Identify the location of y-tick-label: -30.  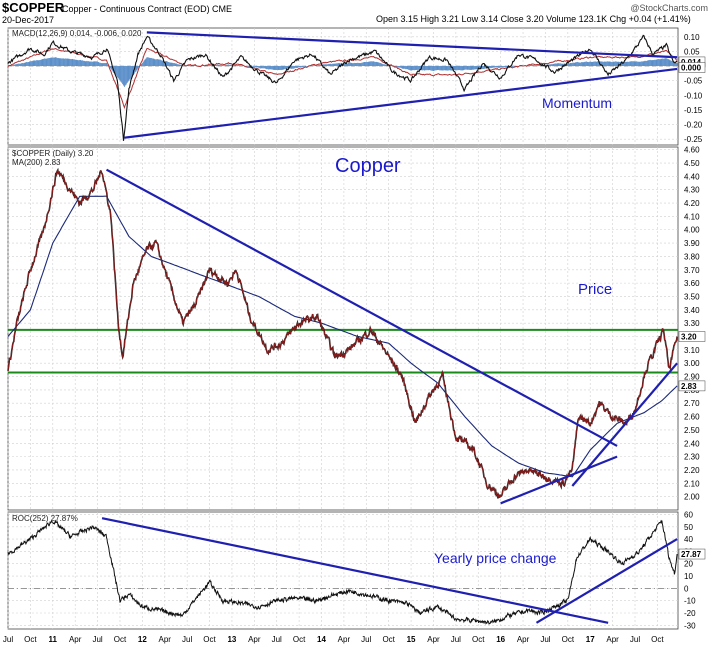
(690, 625).